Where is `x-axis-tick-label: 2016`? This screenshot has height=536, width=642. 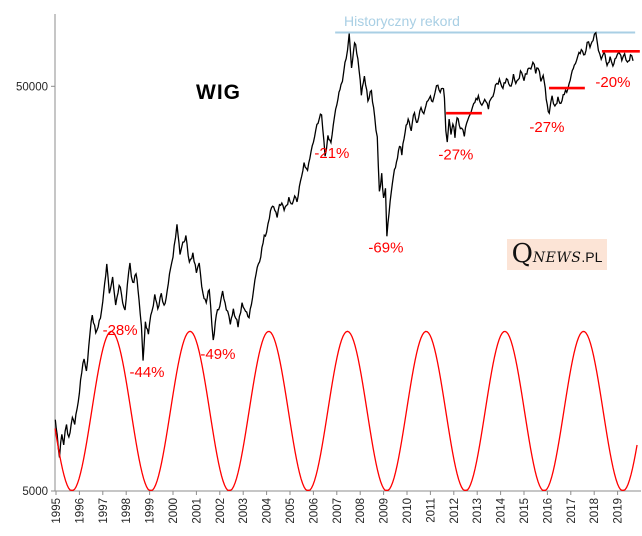
x-axis-tick-label: 2016 is located at coordinates (548, 511).